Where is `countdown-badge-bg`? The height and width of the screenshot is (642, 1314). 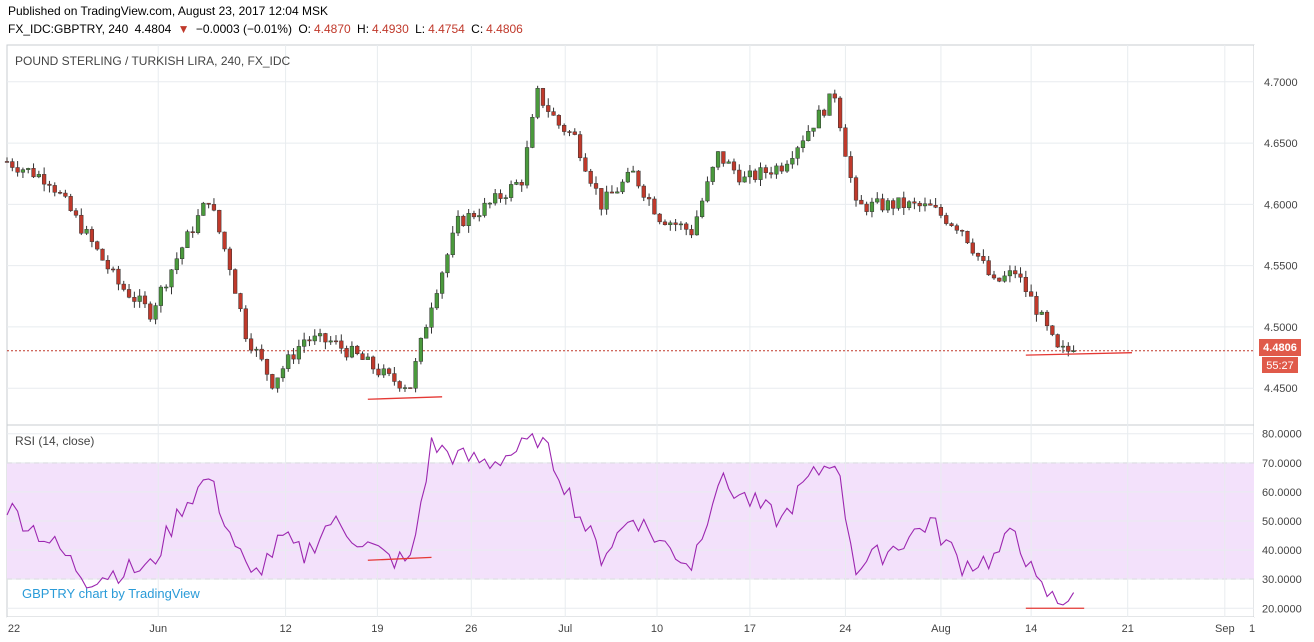 countdown-badge-bg is located at coordinates (1280, 365).